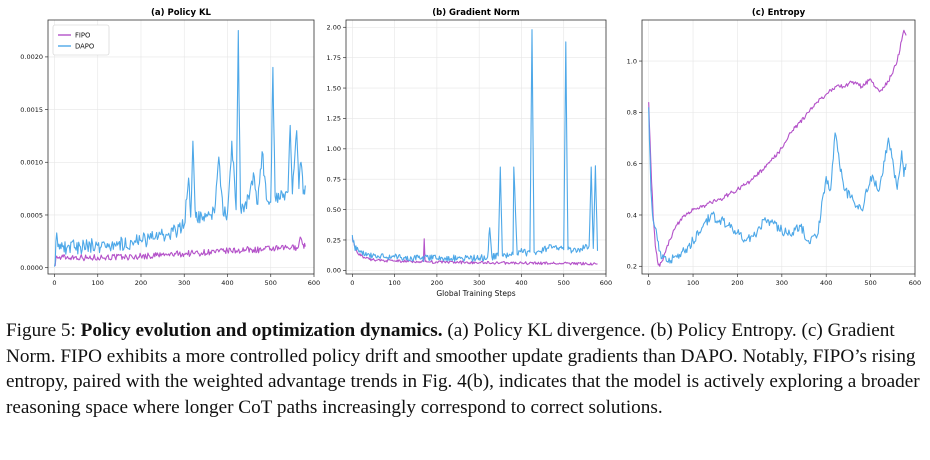 The height and width of the screenshot is (460, 930). I want to click on y-tick-label-a: 0.0015, so click(31, 110).